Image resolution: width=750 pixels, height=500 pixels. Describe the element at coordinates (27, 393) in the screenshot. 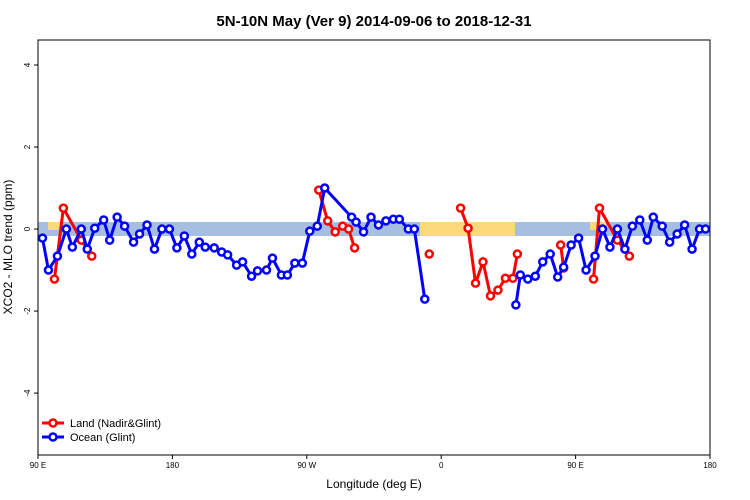

I see `y-tick-label: -4` at that location.